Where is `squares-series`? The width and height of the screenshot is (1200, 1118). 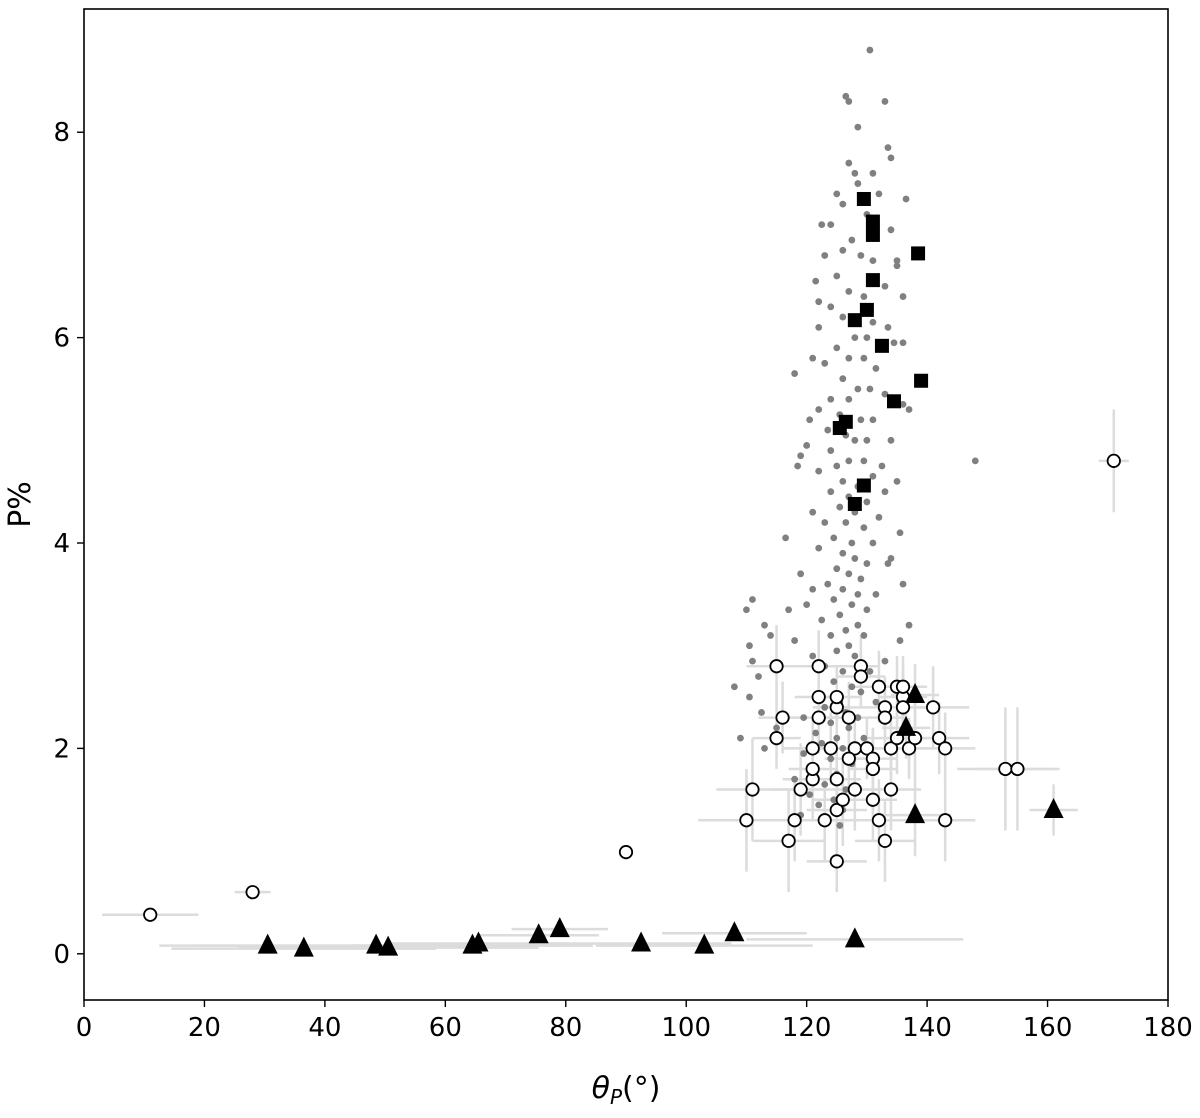 squares-series is located at coordinates (880, 351).